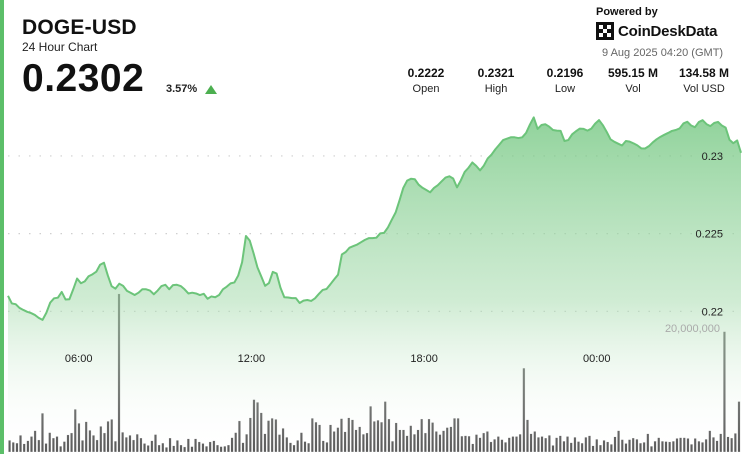 Image resolution: width=743 pixels, height=454 pixels. I want to click on pair-title: DOGE-USD, so click(79, 27).